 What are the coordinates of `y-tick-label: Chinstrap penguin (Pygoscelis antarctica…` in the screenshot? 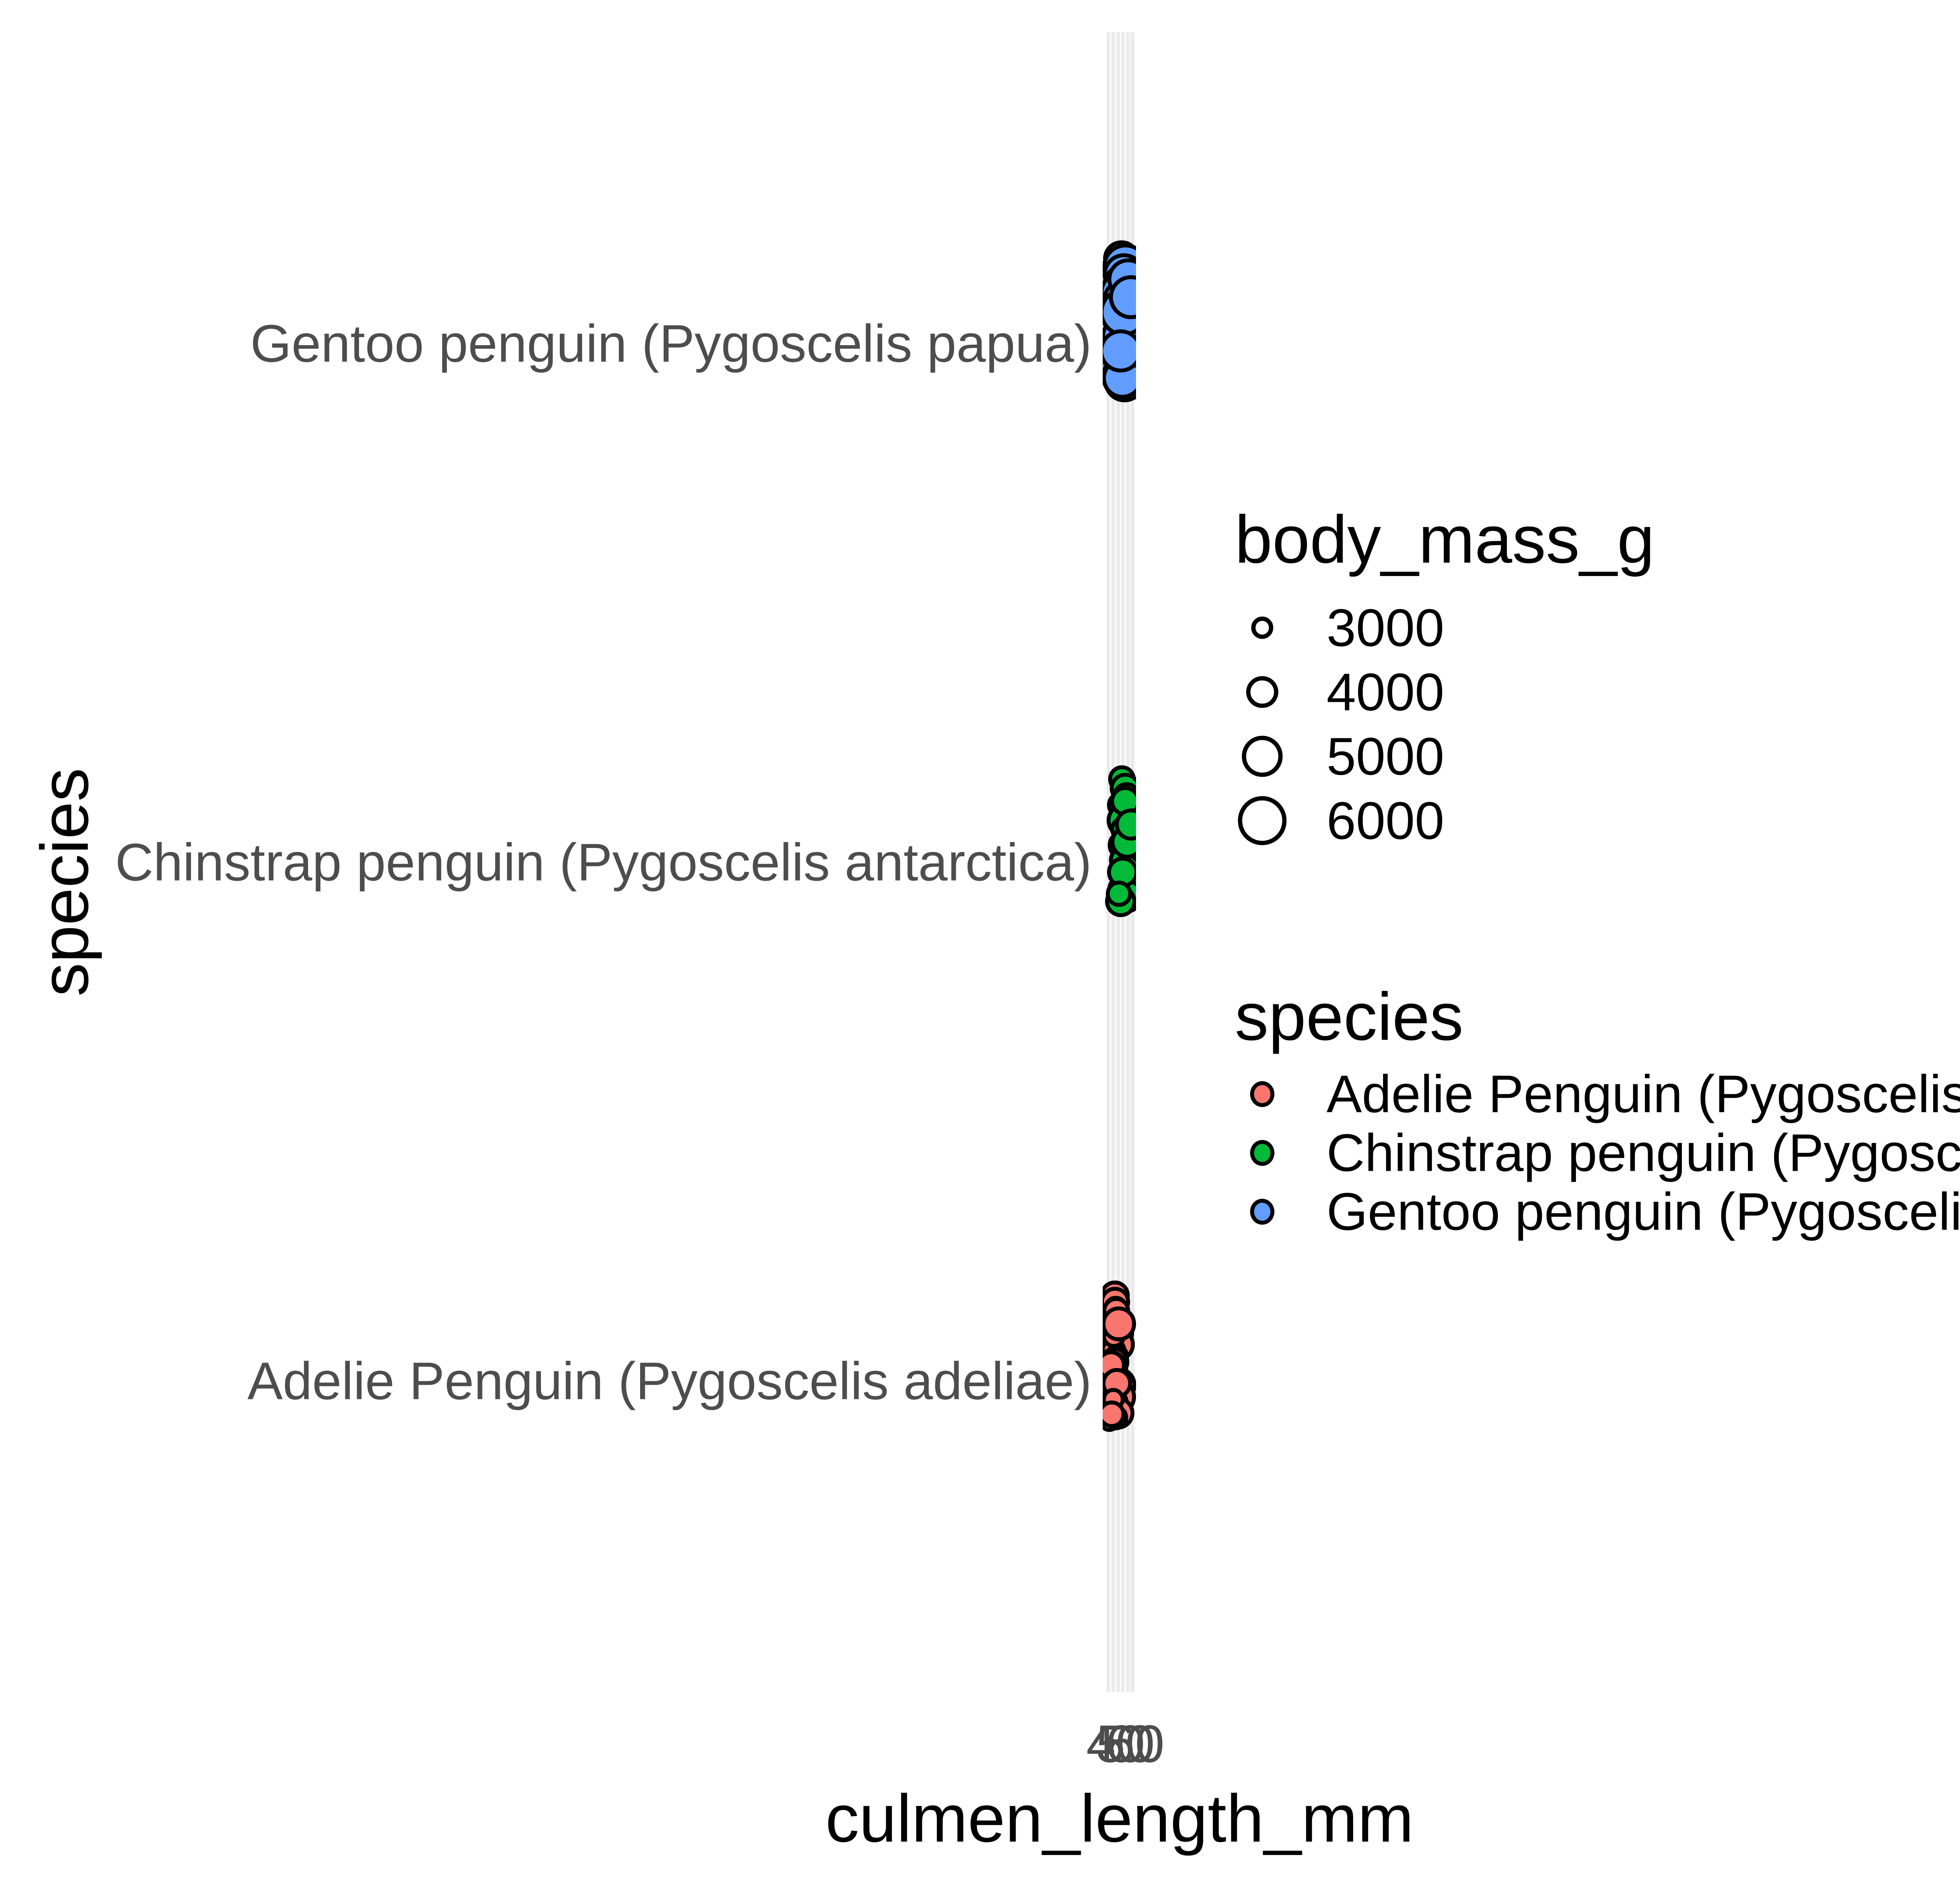 It's located at (603, 862).